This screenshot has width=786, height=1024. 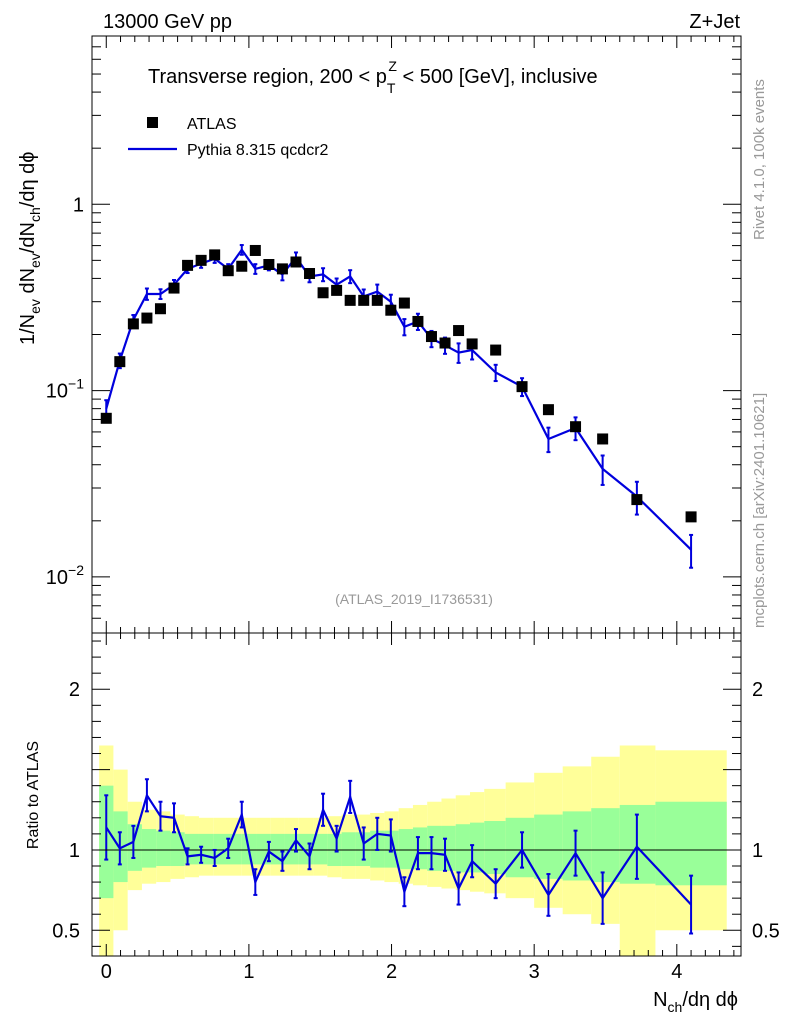 I want to click on analysis-watermark: (ATLAS_2019_I1736531), so click(x=414, y=599).